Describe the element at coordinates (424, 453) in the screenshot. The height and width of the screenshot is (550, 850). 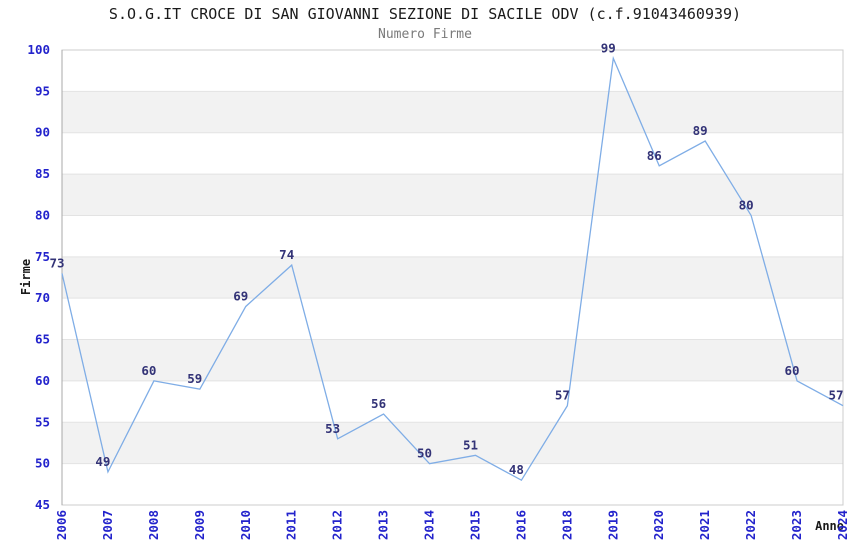
I see `point-label: 50` at that location.